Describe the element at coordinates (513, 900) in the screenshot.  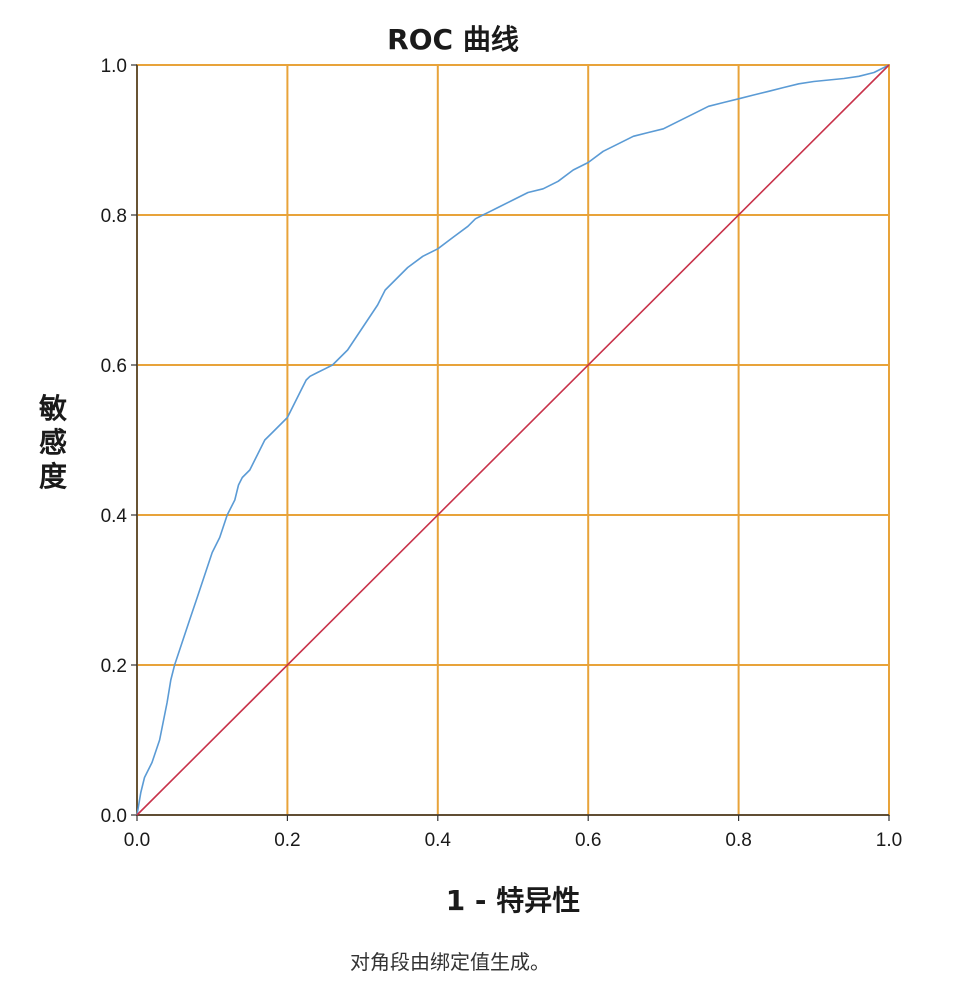
I see `x-axis-label: 1 - 特异性` at that location.